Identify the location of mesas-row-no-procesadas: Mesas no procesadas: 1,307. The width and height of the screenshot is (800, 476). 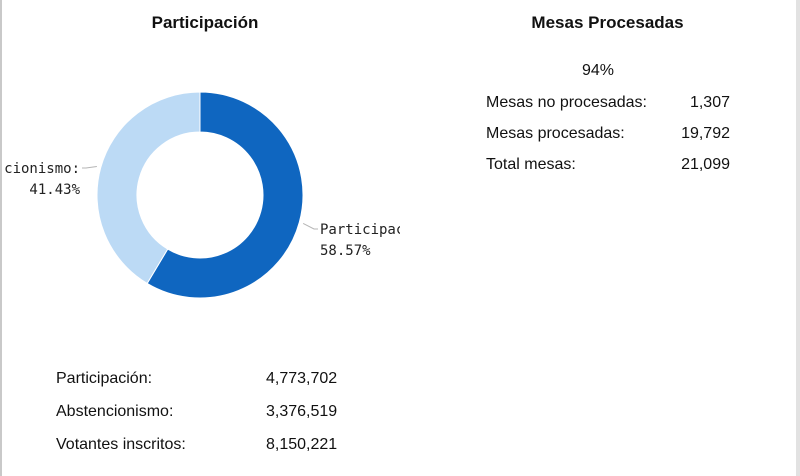
(608, 105).